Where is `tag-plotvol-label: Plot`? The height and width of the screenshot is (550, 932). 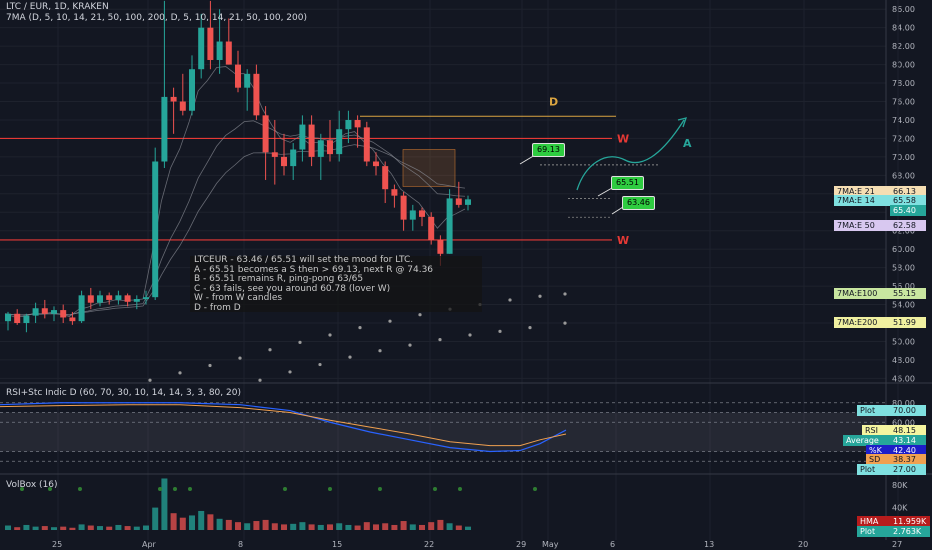
tag-plotvol-label: Plot is located at coordinates (873, 531).